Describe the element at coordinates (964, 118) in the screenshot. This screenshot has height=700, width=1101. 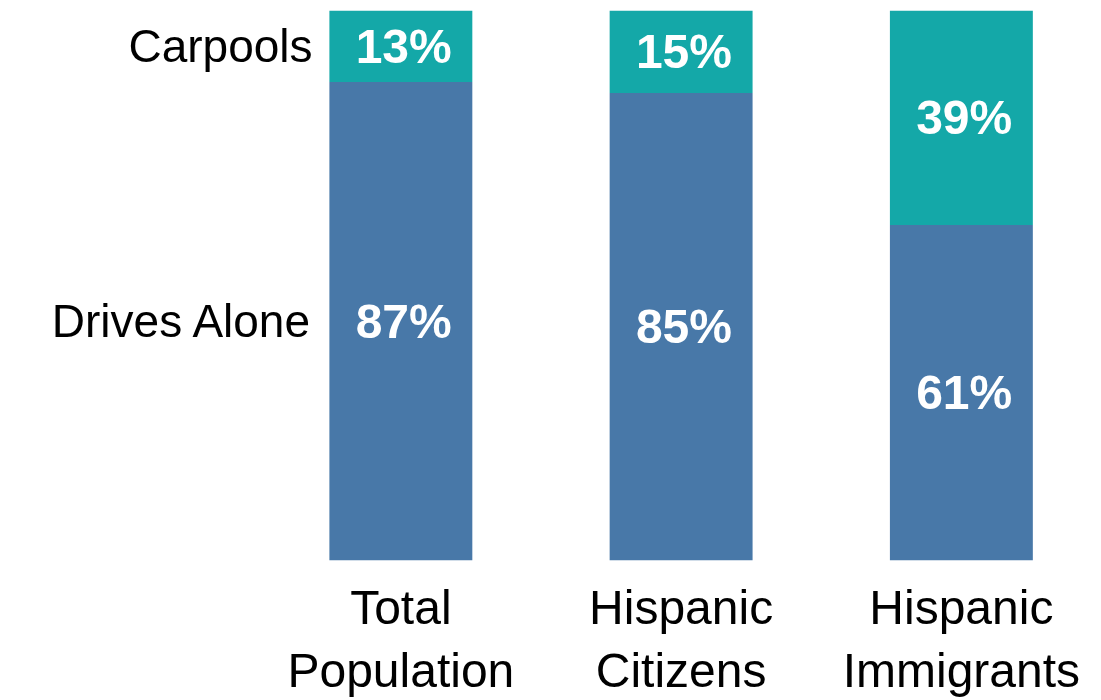
I see `data-label: 39%` at that location.